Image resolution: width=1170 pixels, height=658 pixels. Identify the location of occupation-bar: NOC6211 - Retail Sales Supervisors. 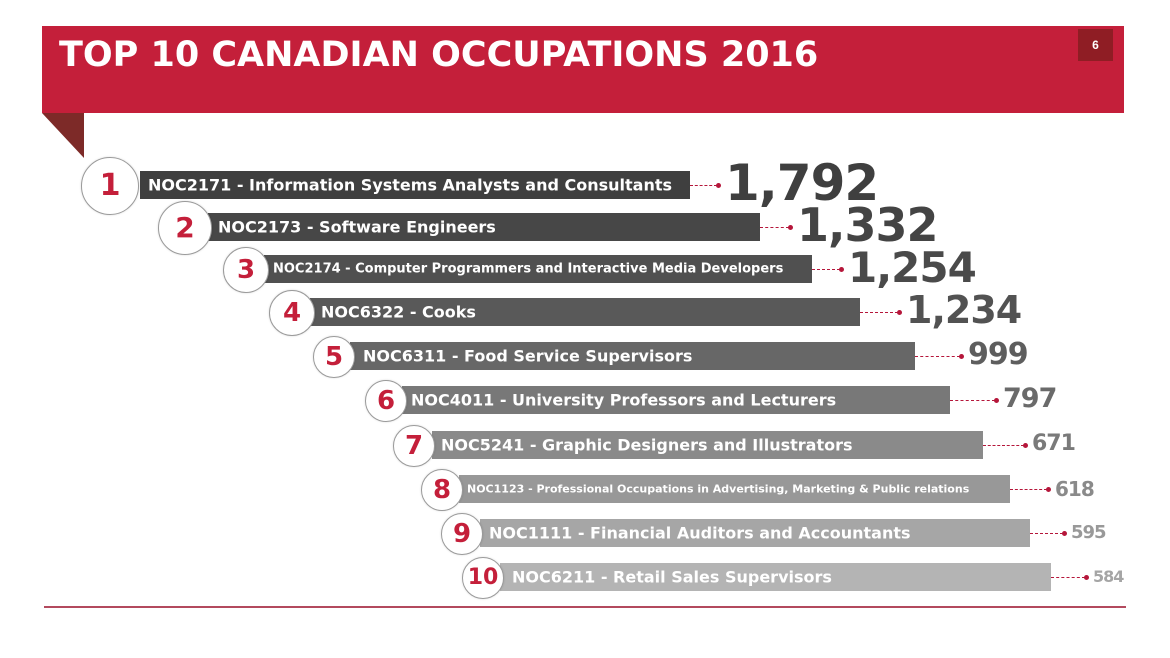
(775, 577).